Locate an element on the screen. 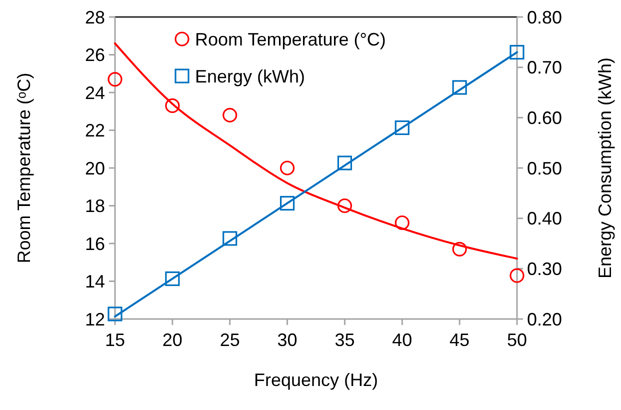  x-tick-label: 45 is located at coordinates (460, 340).